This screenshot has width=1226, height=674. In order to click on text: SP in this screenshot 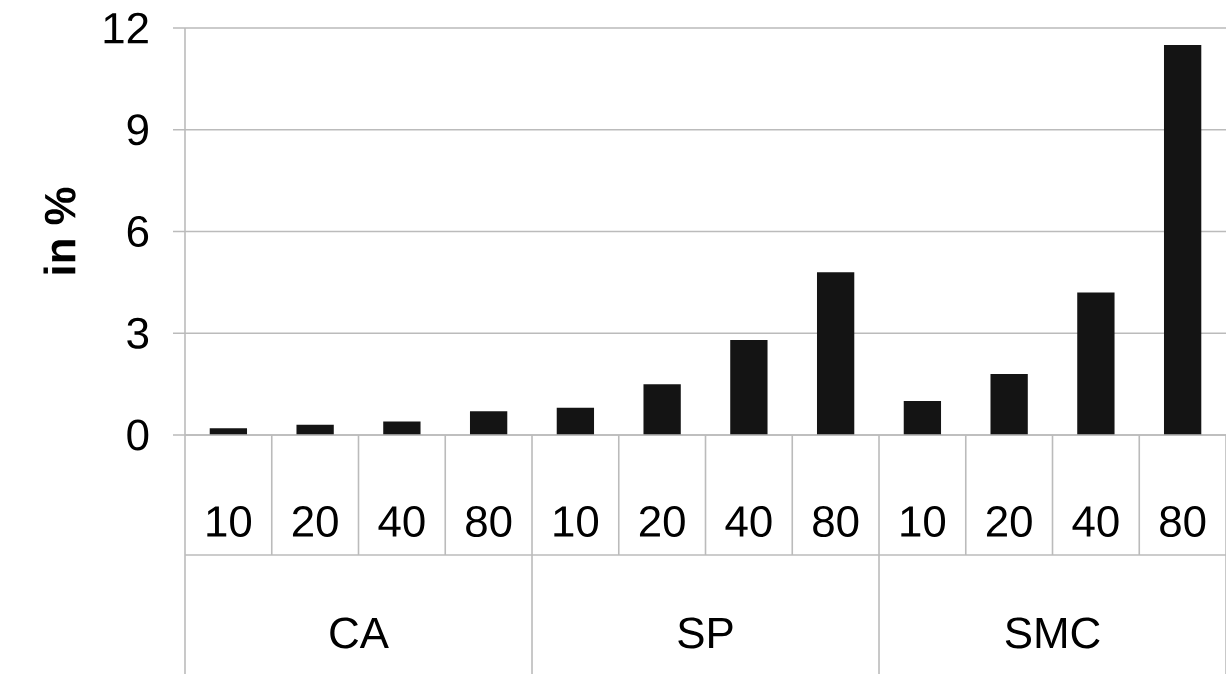, I will do `click(705, 633)`.